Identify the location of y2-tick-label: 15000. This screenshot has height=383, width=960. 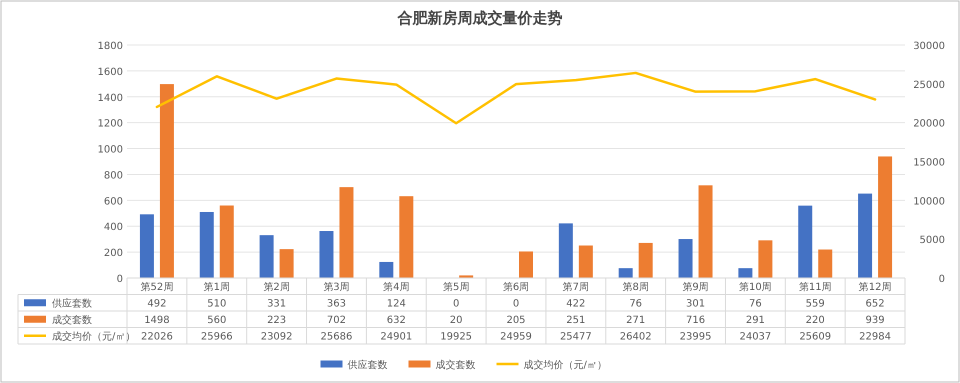
(929, 163).